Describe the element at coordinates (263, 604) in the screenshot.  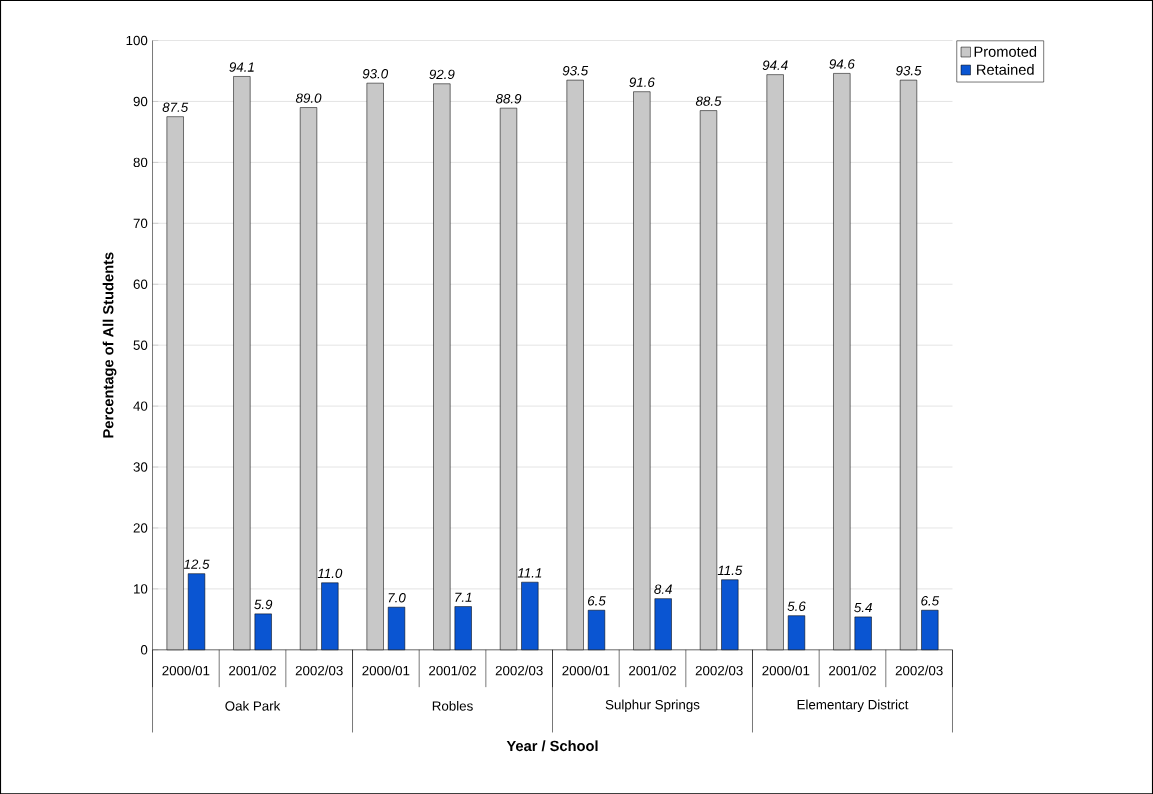
I see `data-label: 5.9` at that location.